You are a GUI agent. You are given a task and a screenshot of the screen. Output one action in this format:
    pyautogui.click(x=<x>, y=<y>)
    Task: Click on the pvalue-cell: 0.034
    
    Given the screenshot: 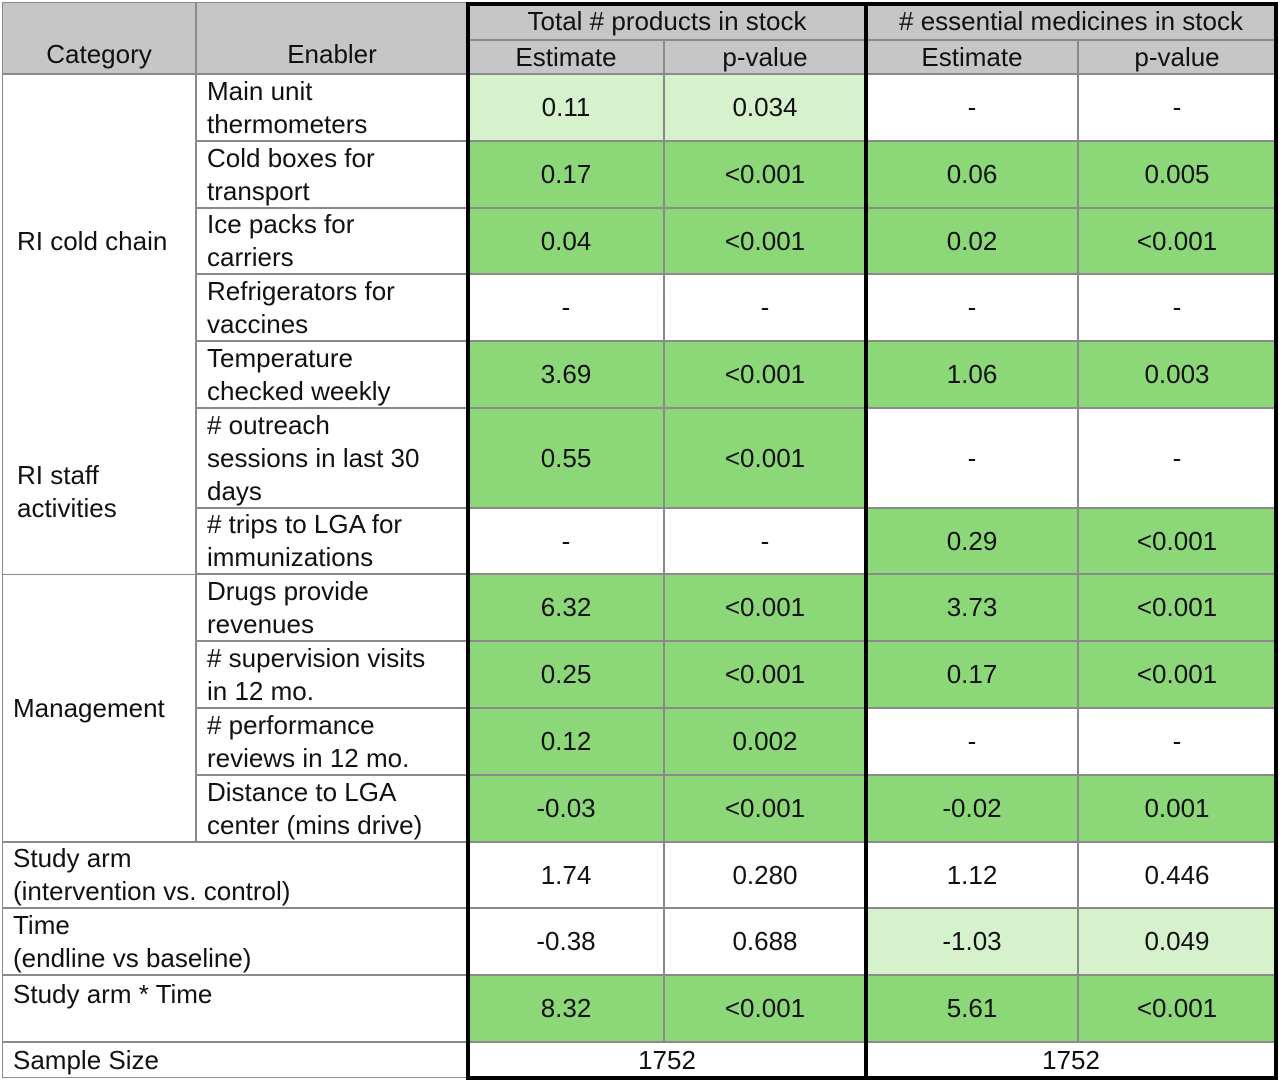 What is the action you would take?
    pyautogui.click(x=765, y=107)
    